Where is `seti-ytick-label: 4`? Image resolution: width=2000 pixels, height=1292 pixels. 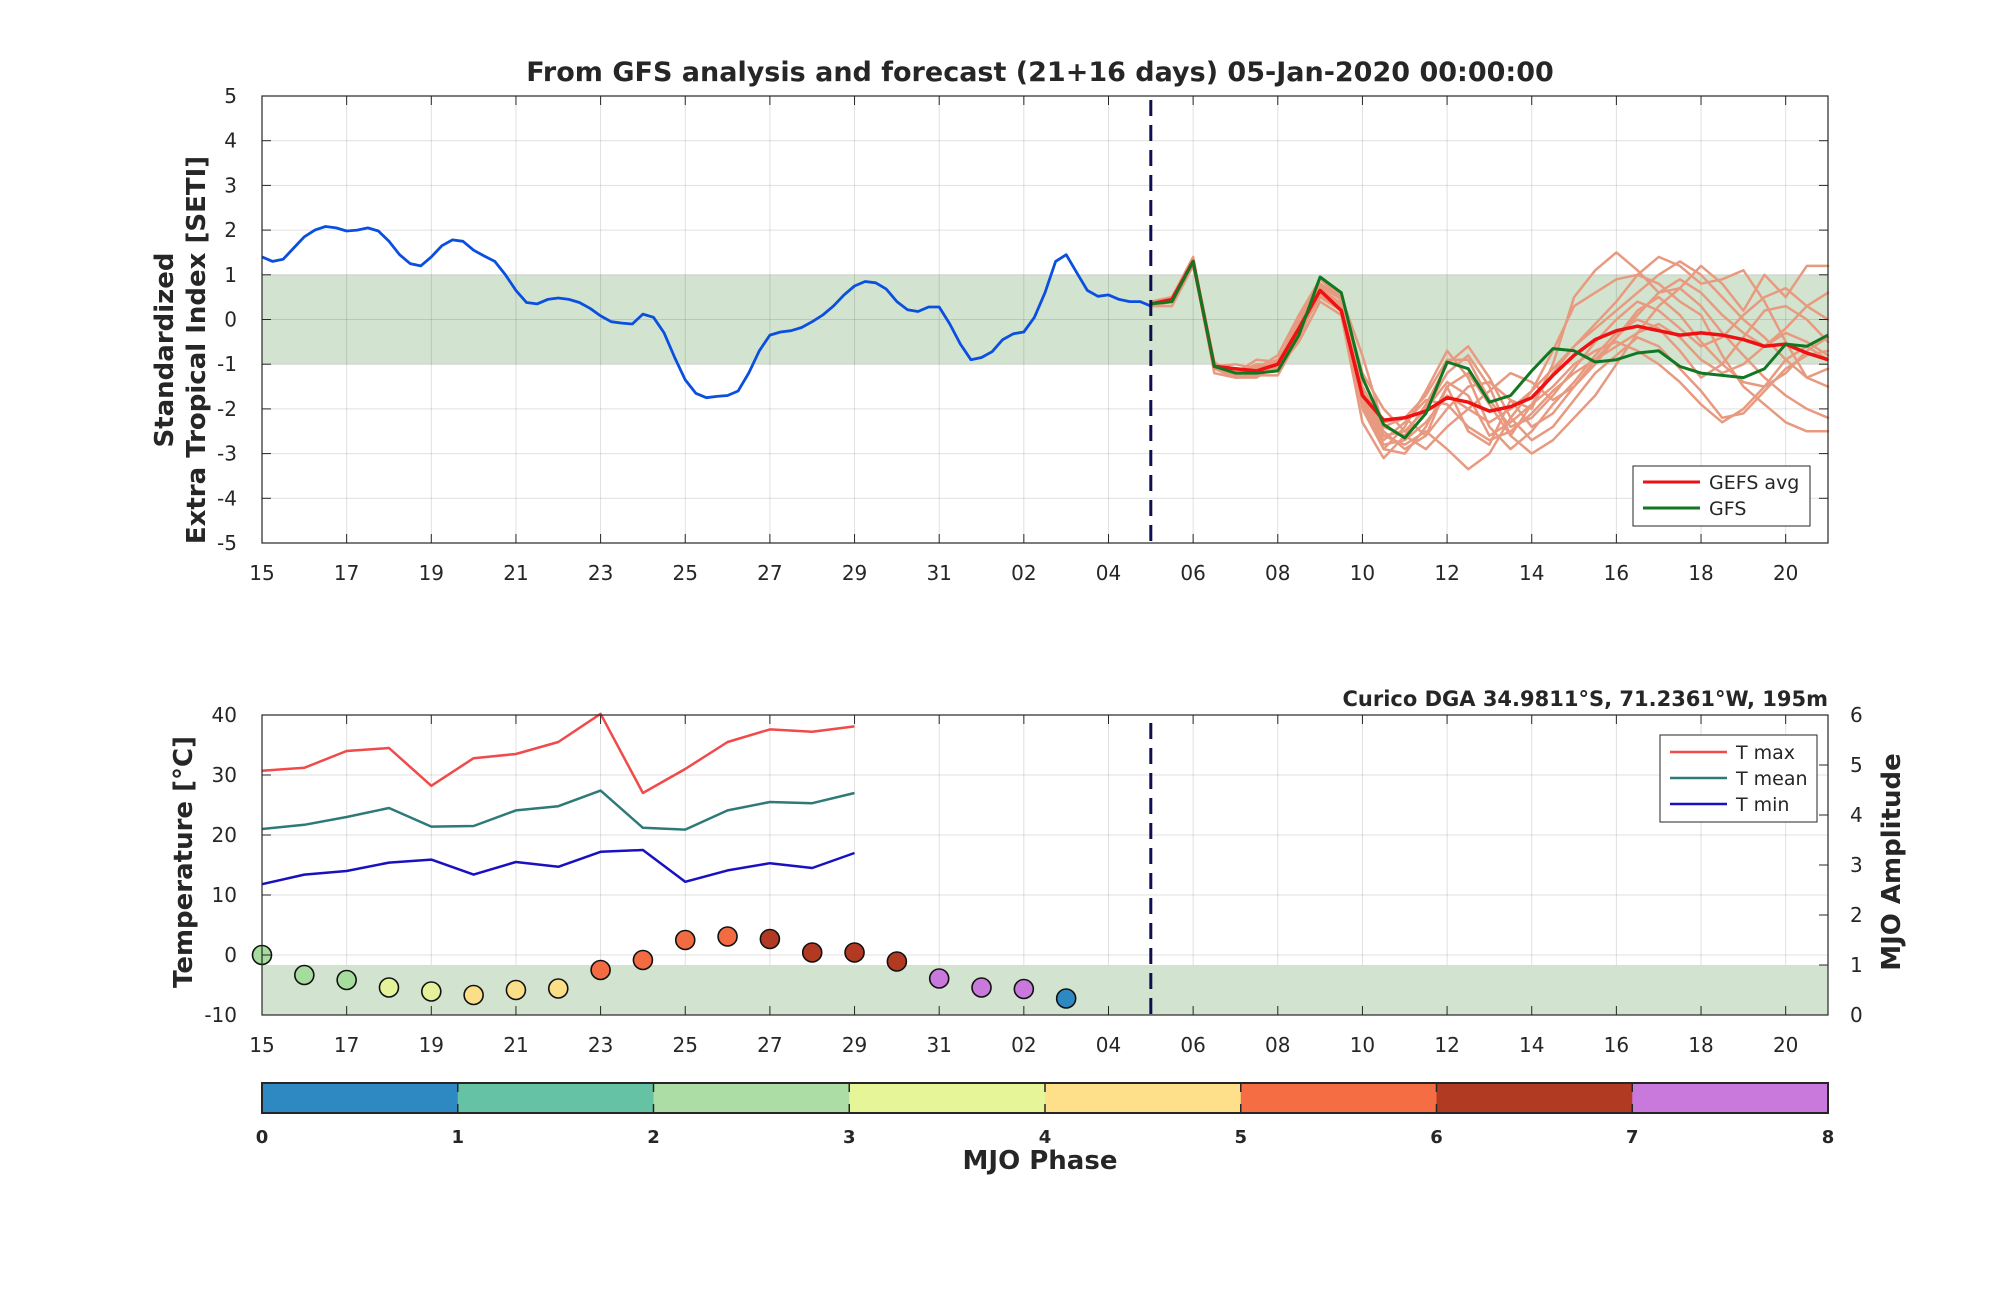
seti-ytick-label: 4 is located at coordinates (230, 141).